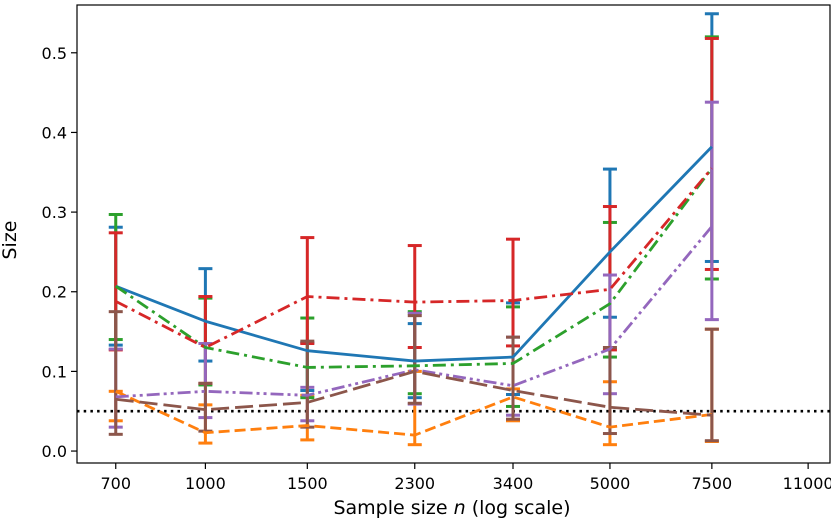  What do you see at coordinates (460, 508) in the screenshot?
I see `x-axis-label-variable: n` at bounding box center [460, 508].